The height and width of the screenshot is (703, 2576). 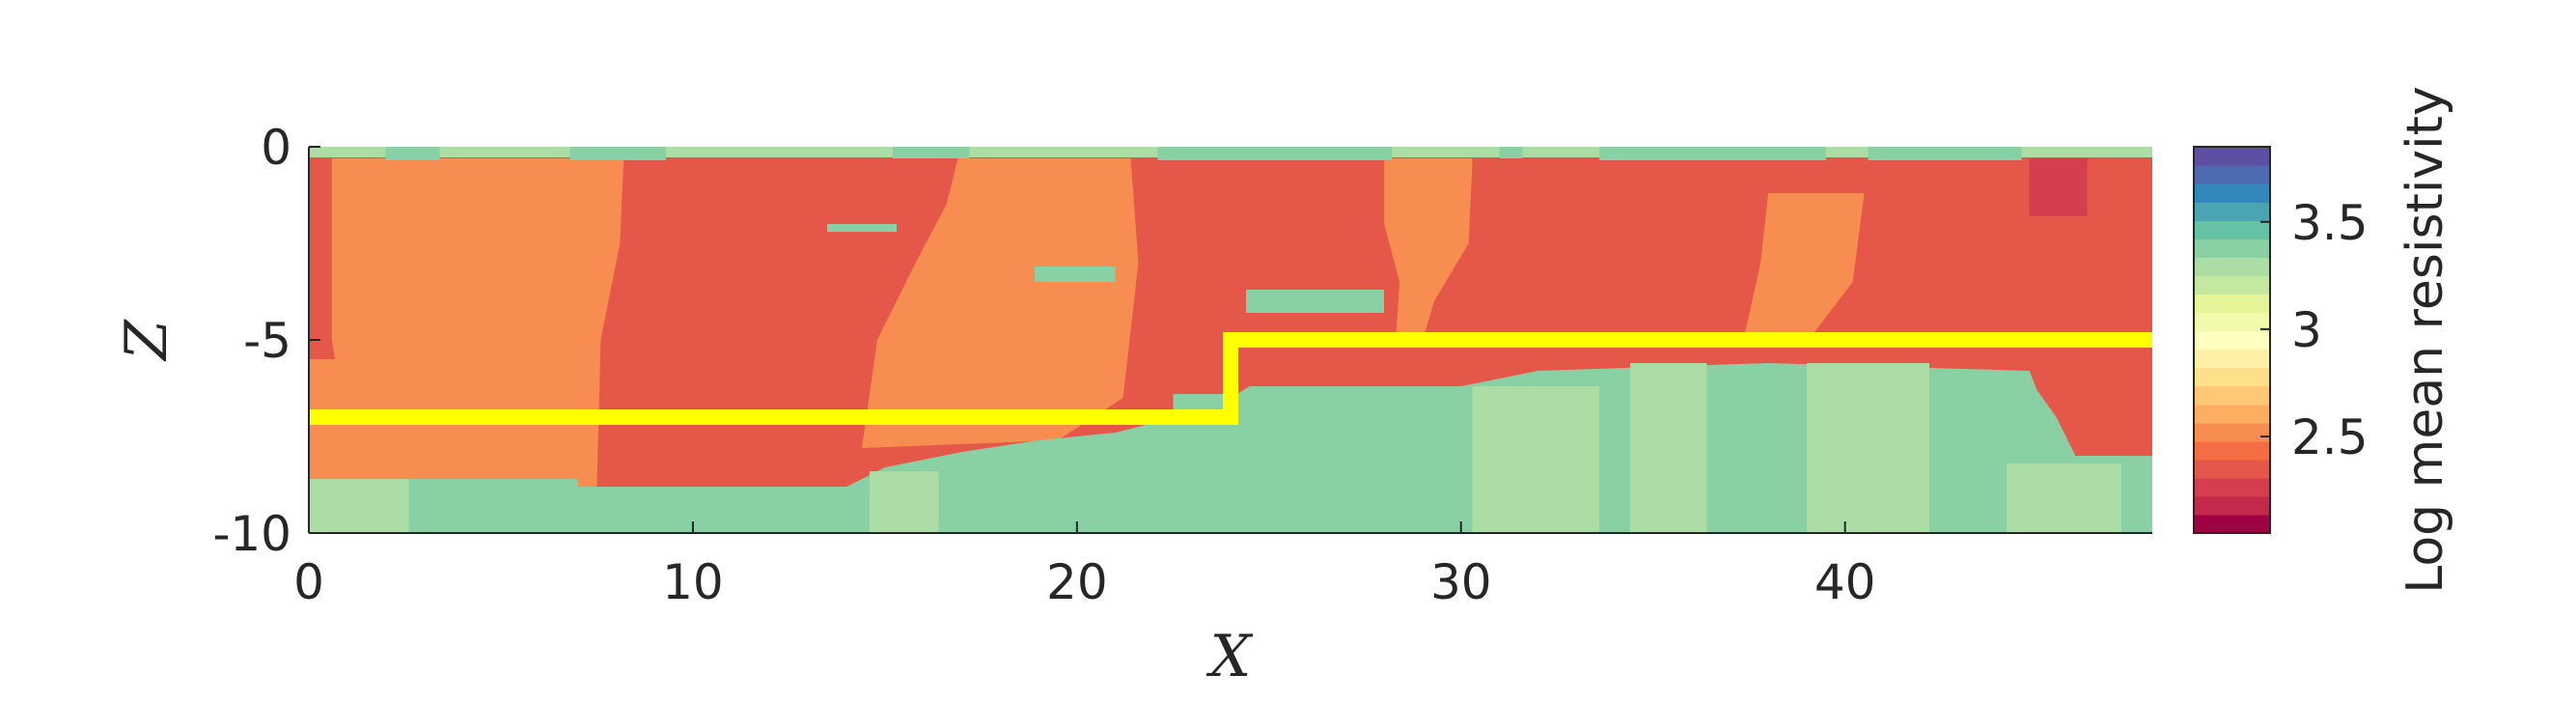 What do you see at coordinates (146, 340) in the screenshot?
I see `y-axis-label: Z` at bounding box center [146, 340].